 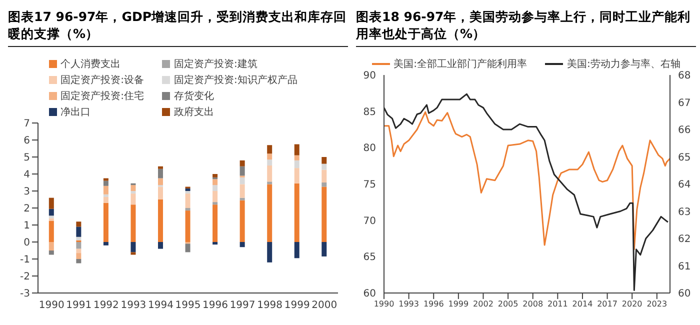 I want to click on x-tick-label: 1999, so click(x=297, y=306).